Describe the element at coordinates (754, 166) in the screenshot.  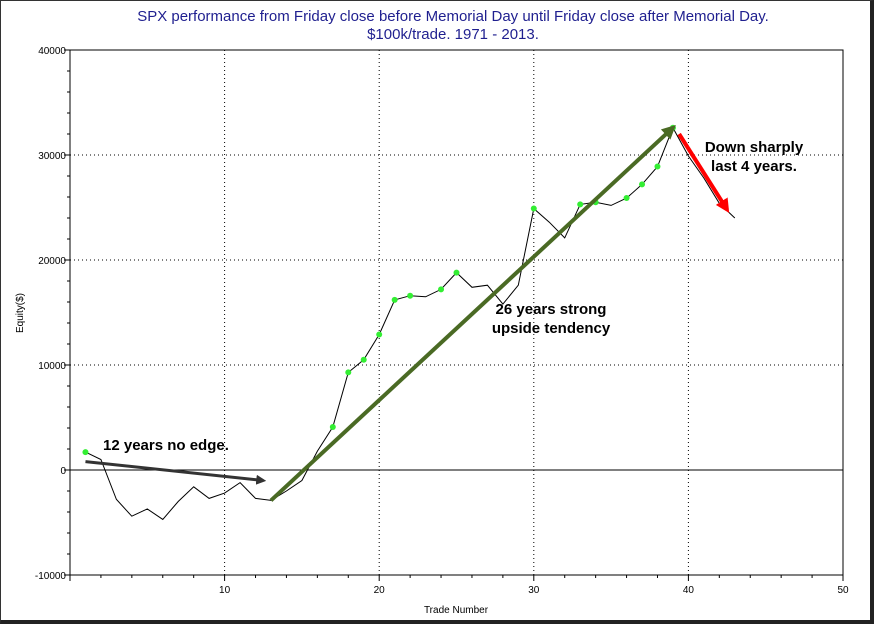
I see `annotation-down-line-2: last 4 years.` at that location.